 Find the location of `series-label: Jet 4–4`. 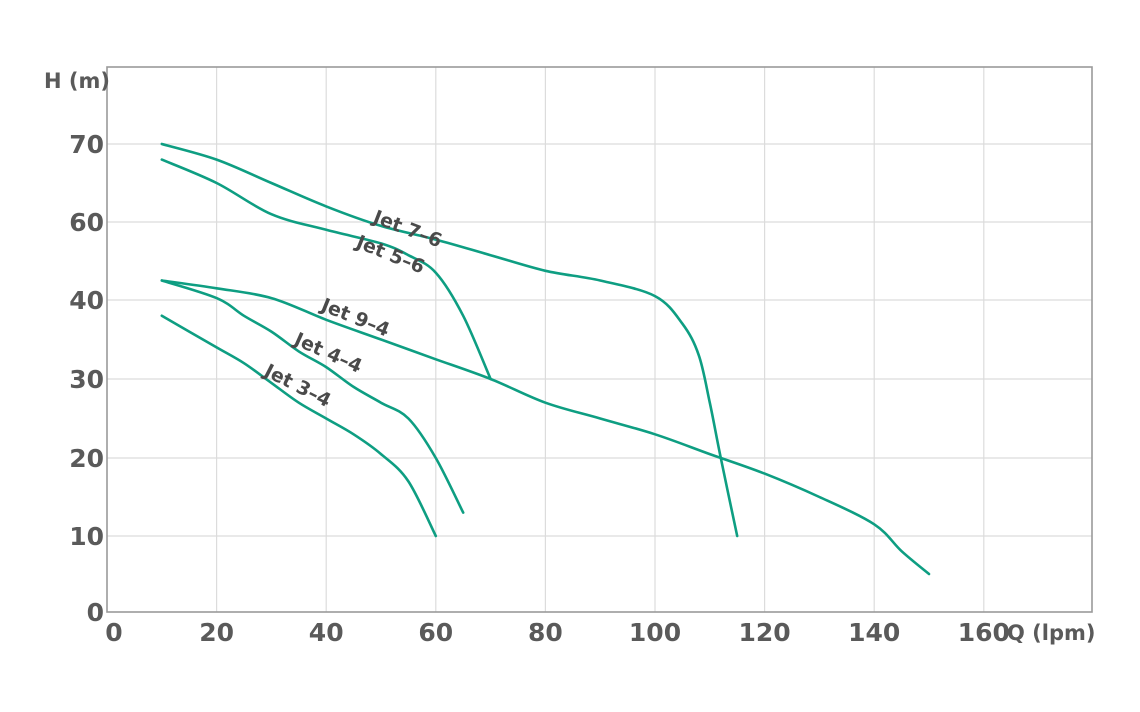

series-label: Jet 4–4 is located at coordinates (327, 353).